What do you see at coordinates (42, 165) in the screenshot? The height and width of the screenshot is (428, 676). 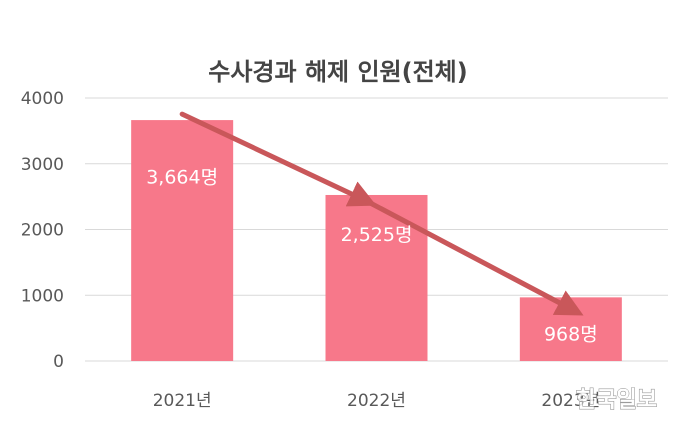 I see `y-tick-label: 3000` at bounding box center [42, 165].